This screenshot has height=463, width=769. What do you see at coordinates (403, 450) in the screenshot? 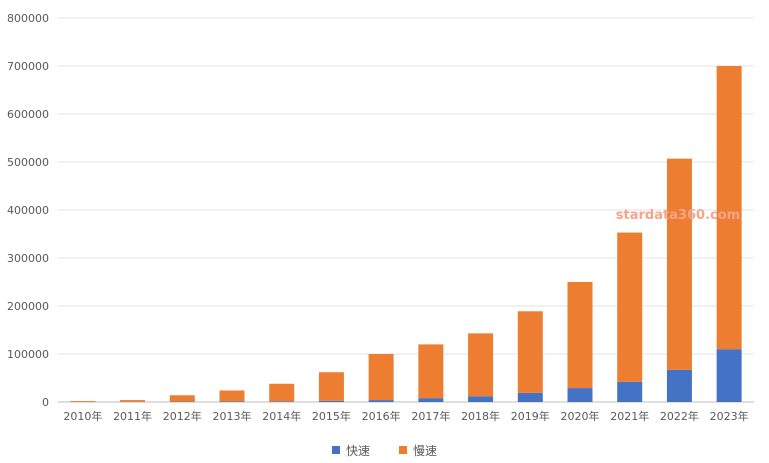
I see `legend-swatch-slow` at bounding box center [403, 450].